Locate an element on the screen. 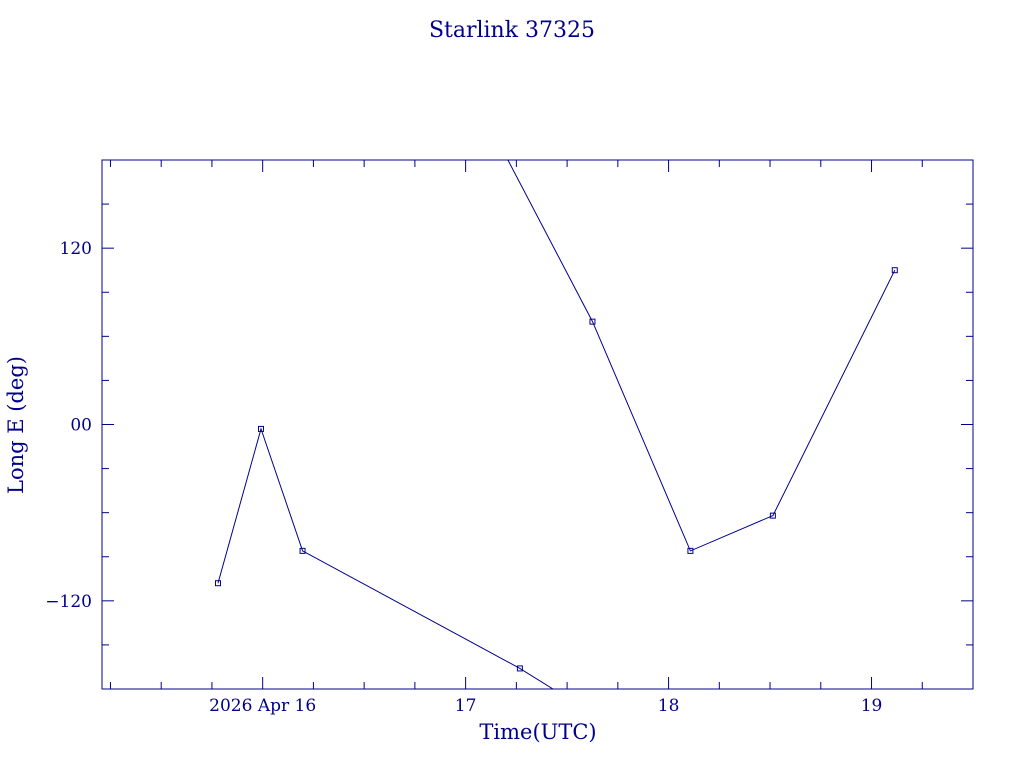  y-axis-label: Long E (deg) is located at coordinates (16, 425).